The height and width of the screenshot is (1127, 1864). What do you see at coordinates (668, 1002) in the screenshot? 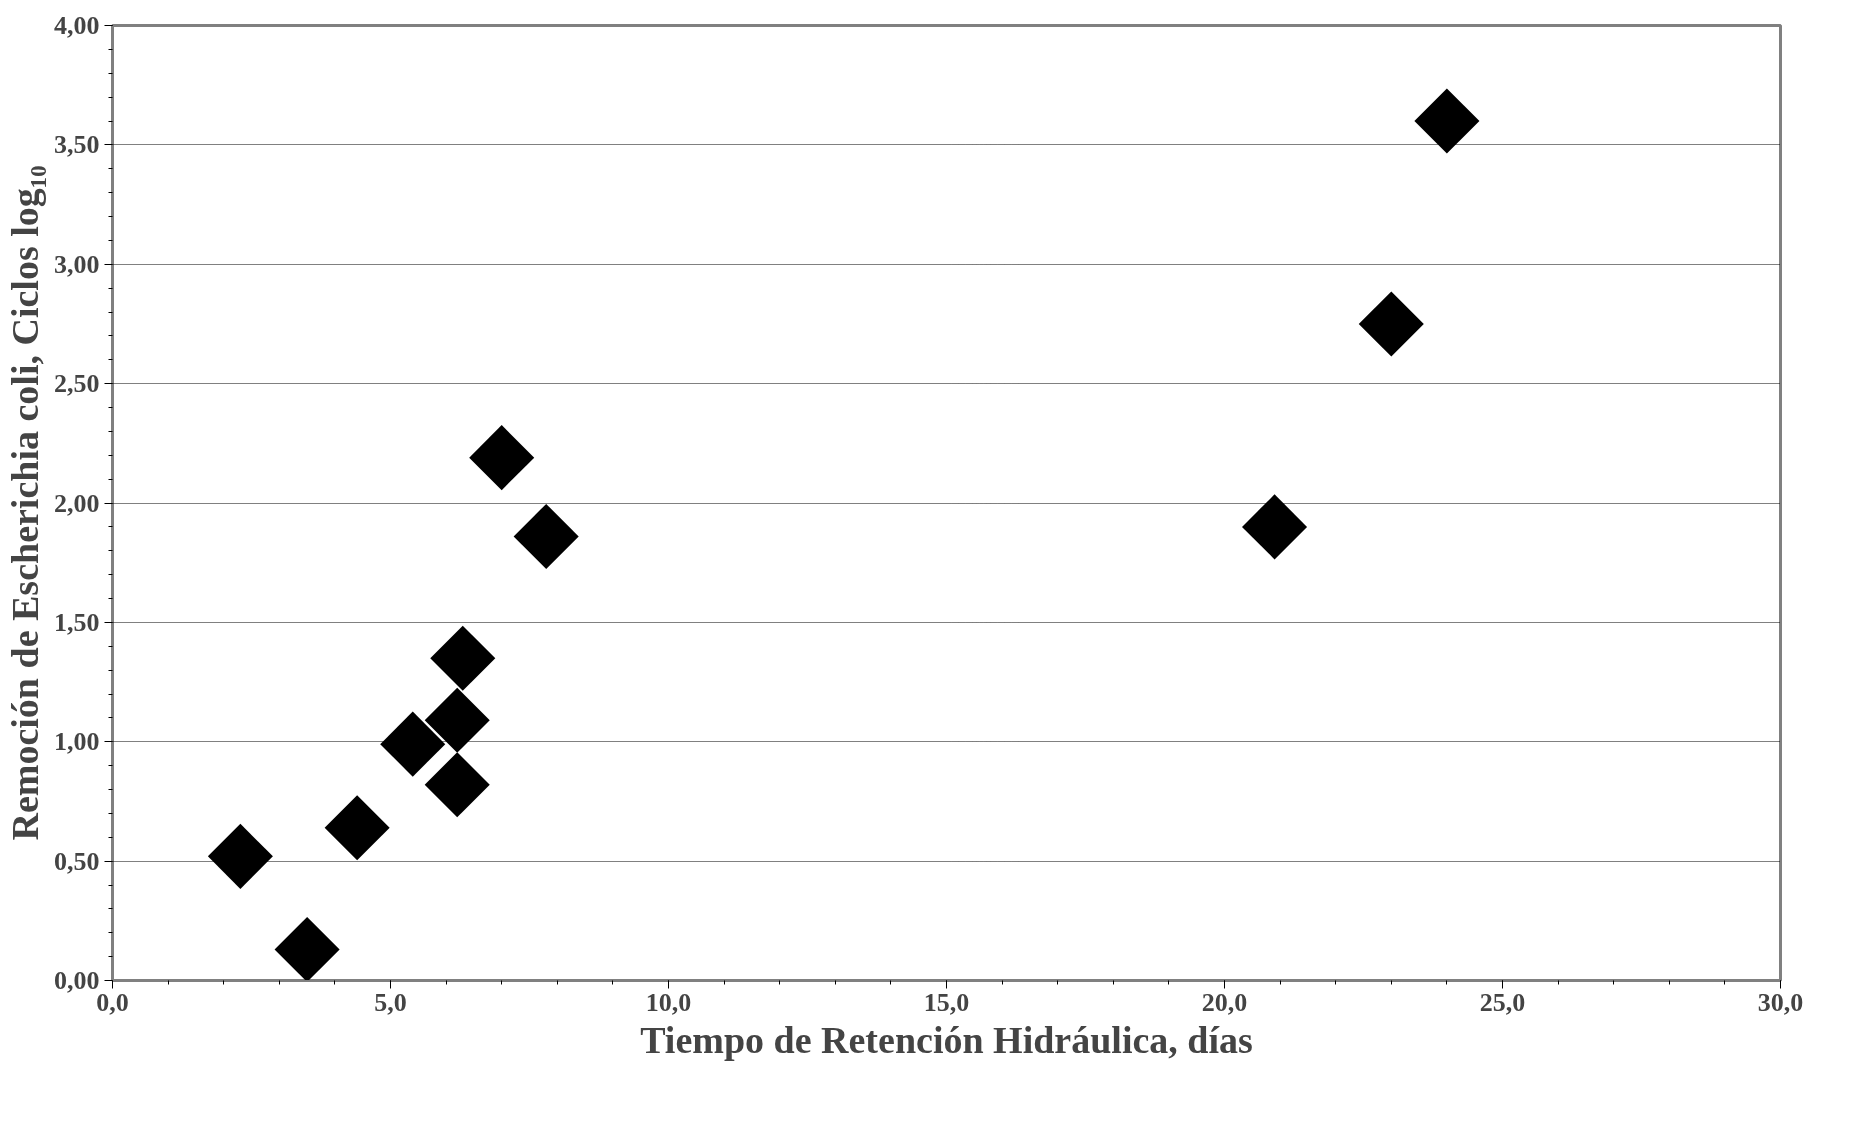
I see `x-tick-label: 10,0` at bounding box center [668, 1002].